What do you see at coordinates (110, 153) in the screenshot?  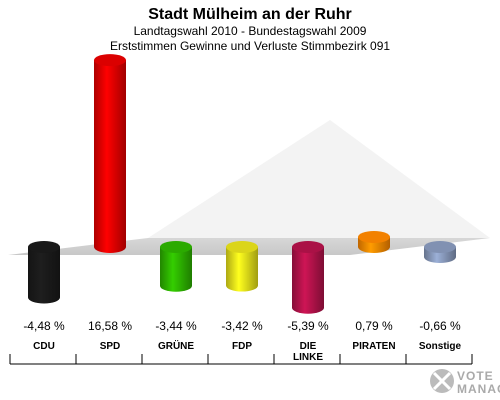 I see `bar-spd` at bounding box center [110, 153].